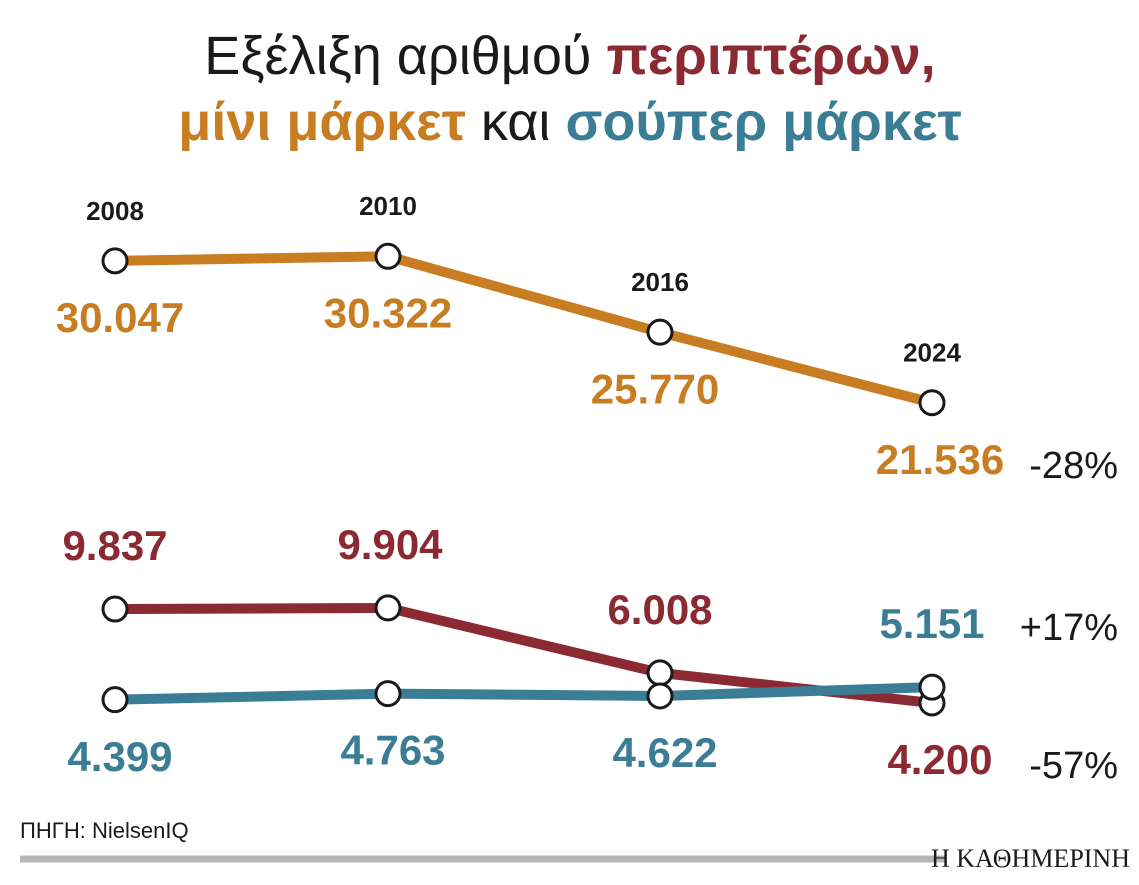  Describe the element at coordinates (940, 459) in the screenshot. I see `value-label: 21.536` at that location.